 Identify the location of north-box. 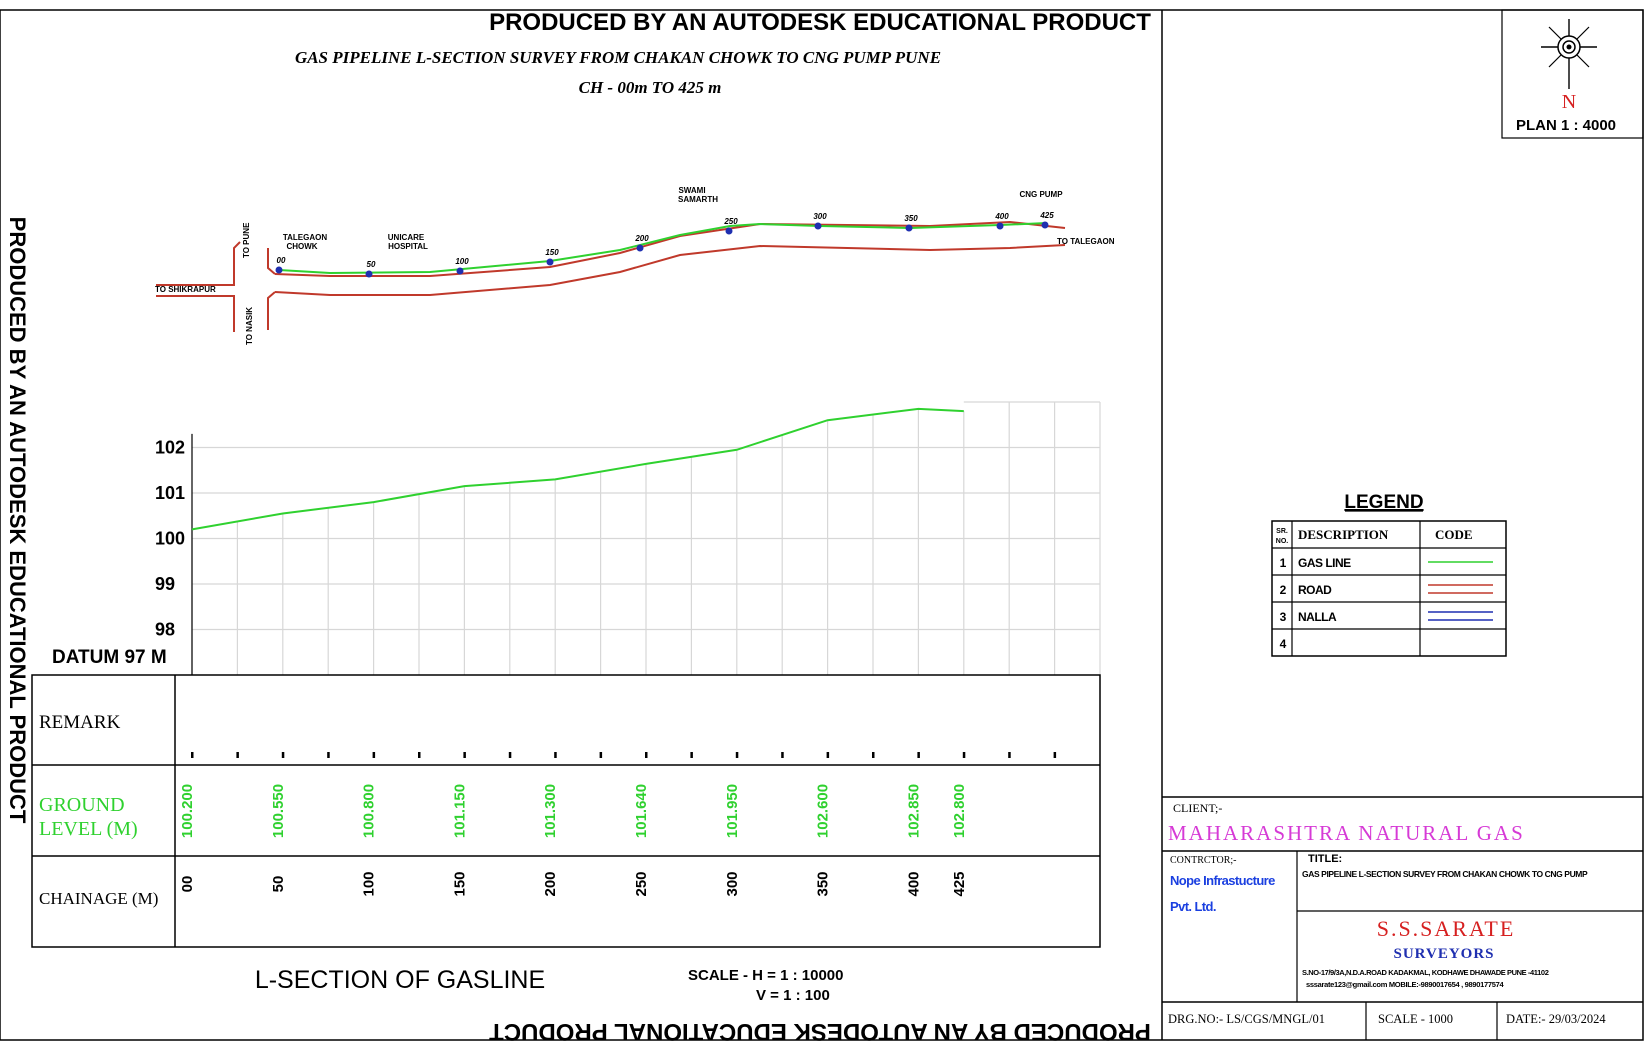
(1572, 74).